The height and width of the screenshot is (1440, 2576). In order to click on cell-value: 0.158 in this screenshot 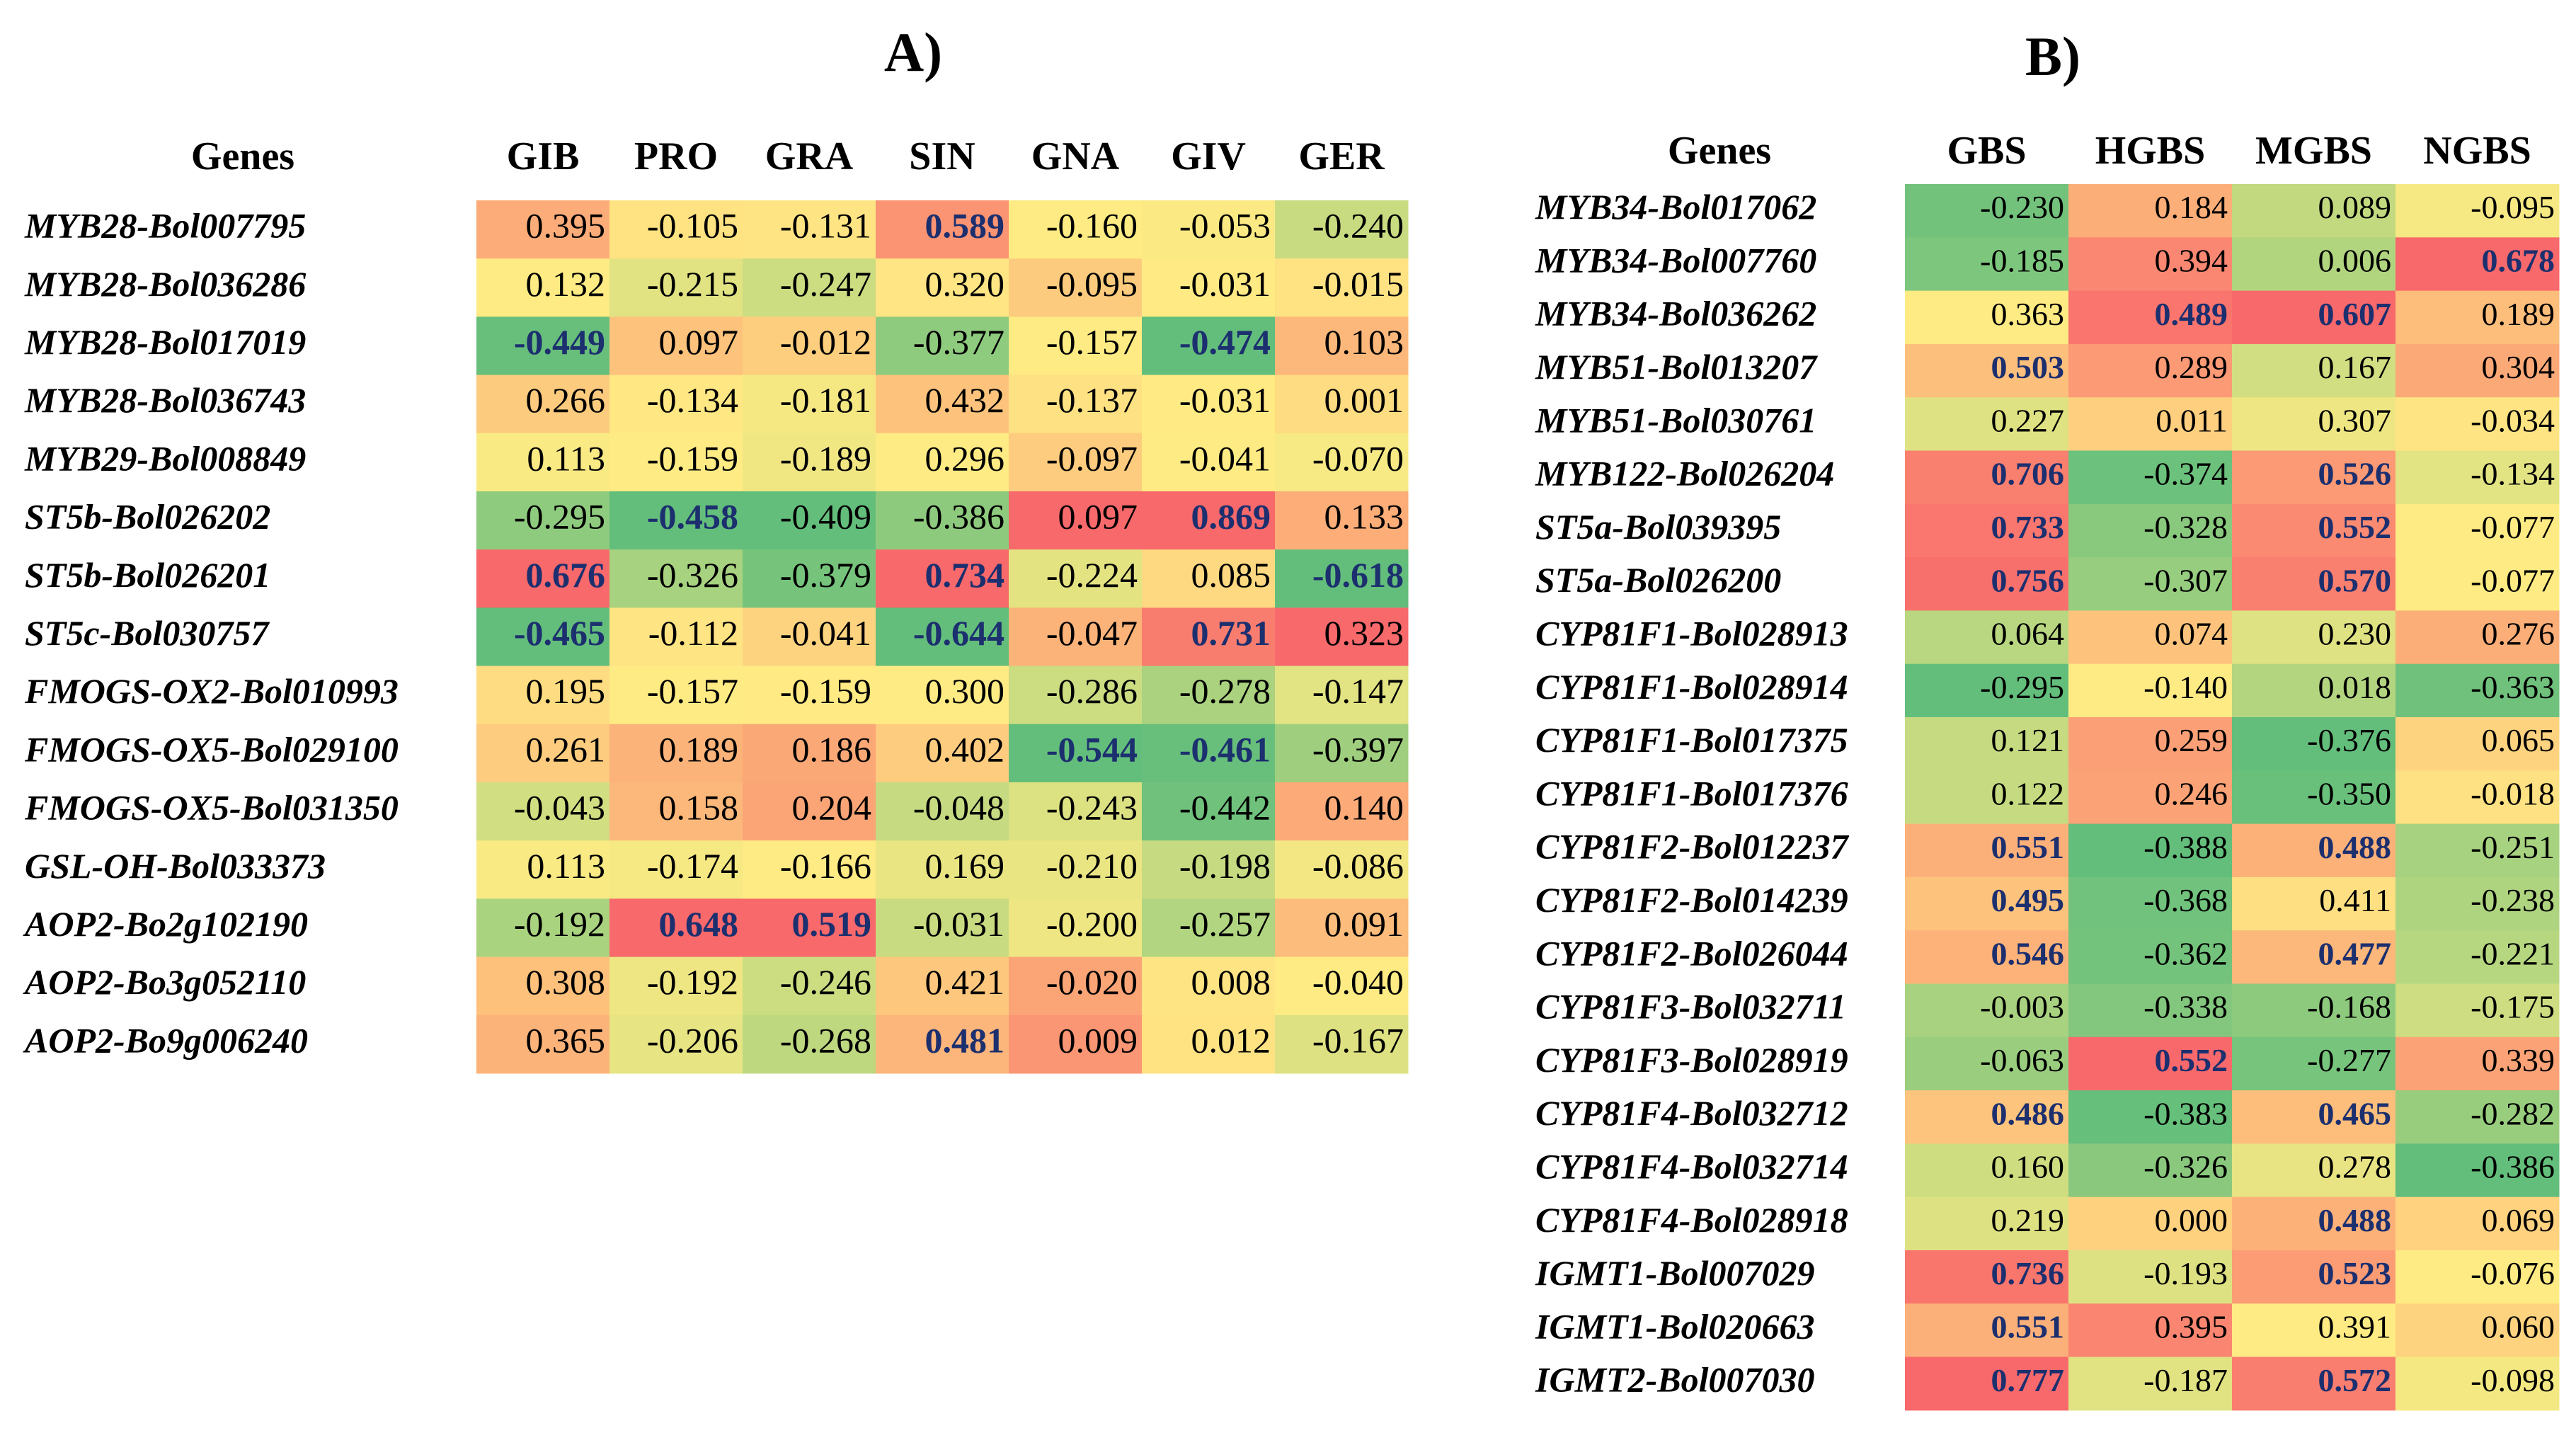, I will do `click(699, 808)`.